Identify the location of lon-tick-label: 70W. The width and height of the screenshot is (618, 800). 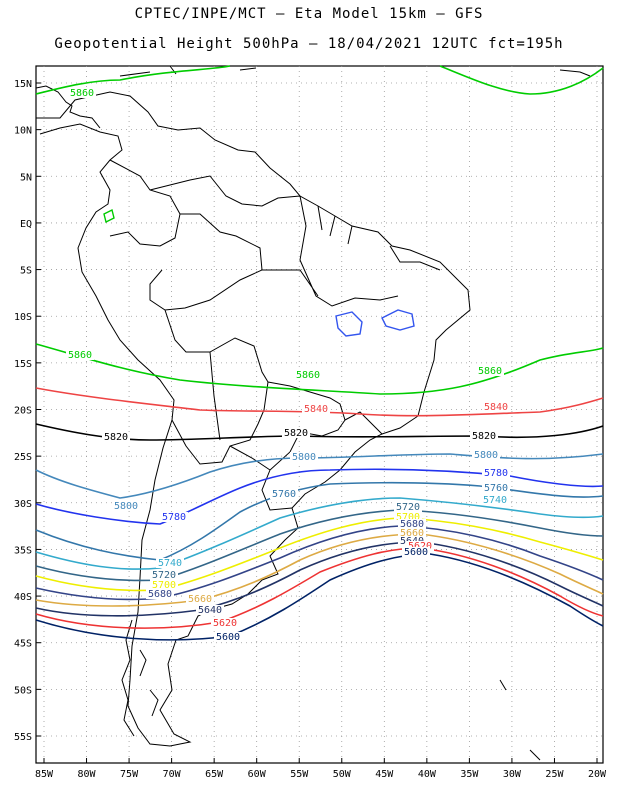
(172, 774).